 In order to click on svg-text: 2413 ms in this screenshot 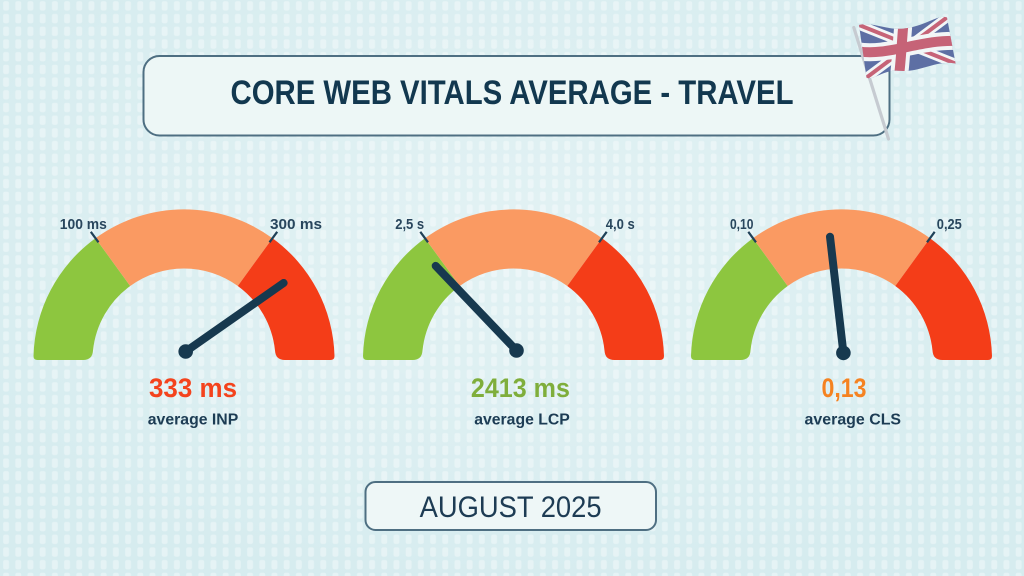, I will do `click(520, 388)`.